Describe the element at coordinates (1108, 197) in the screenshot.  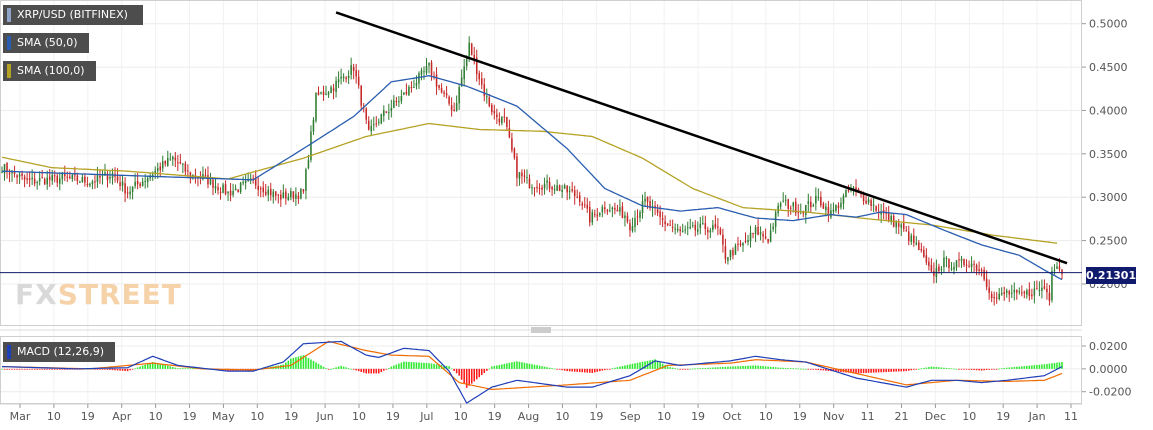
I see `price-tick-label: 0.3000` at that location.